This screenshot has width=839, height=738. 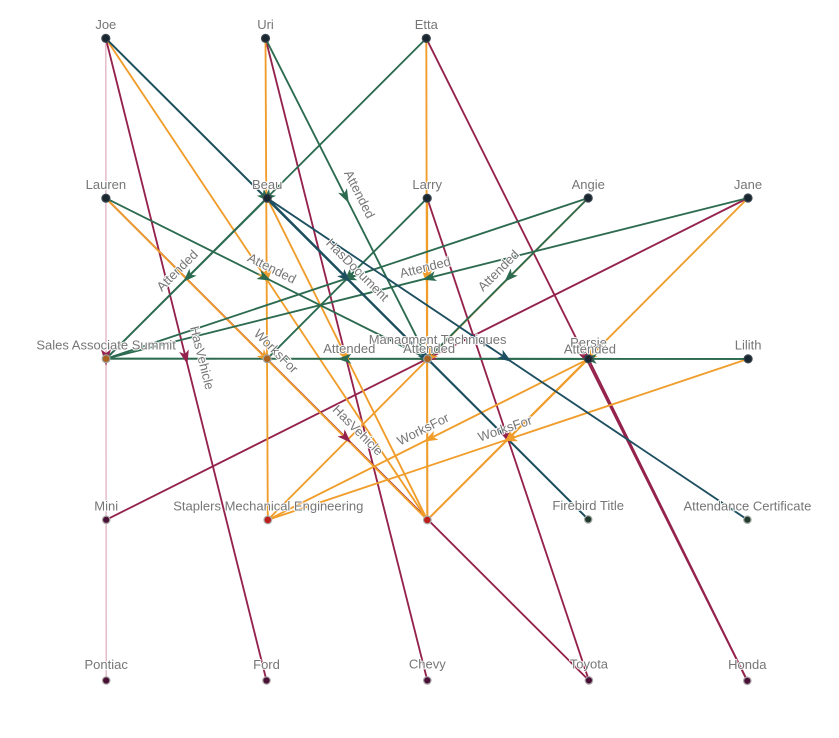 I want to click on svg-text: Honda, so click(x=747, y=664).